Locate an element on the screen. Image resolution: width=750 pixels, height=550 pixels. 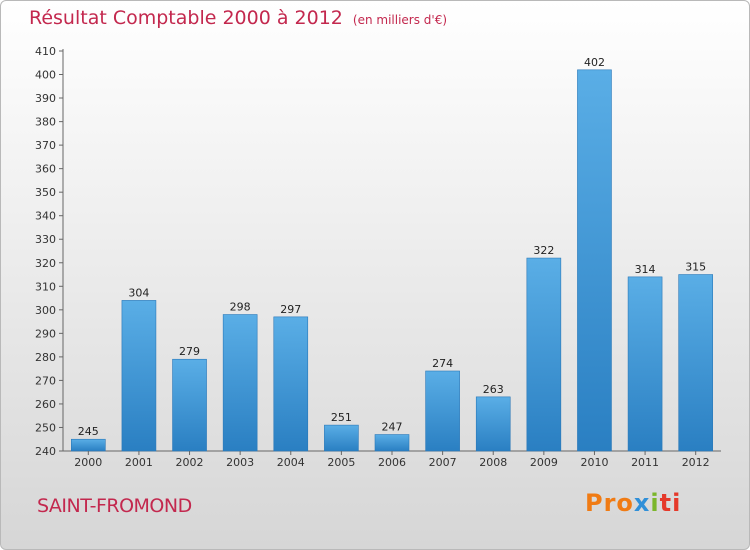
x-tick-label: 2005 is located at coordinates (341, 462).